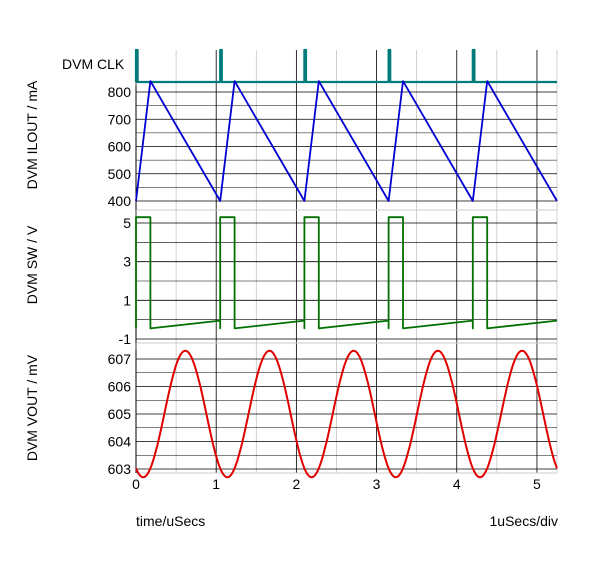 This screenshot has width=600, height=563. Describe the element at coordinates (125, 339) in the screenshot. I see `y-tick-label: -1` at that location.